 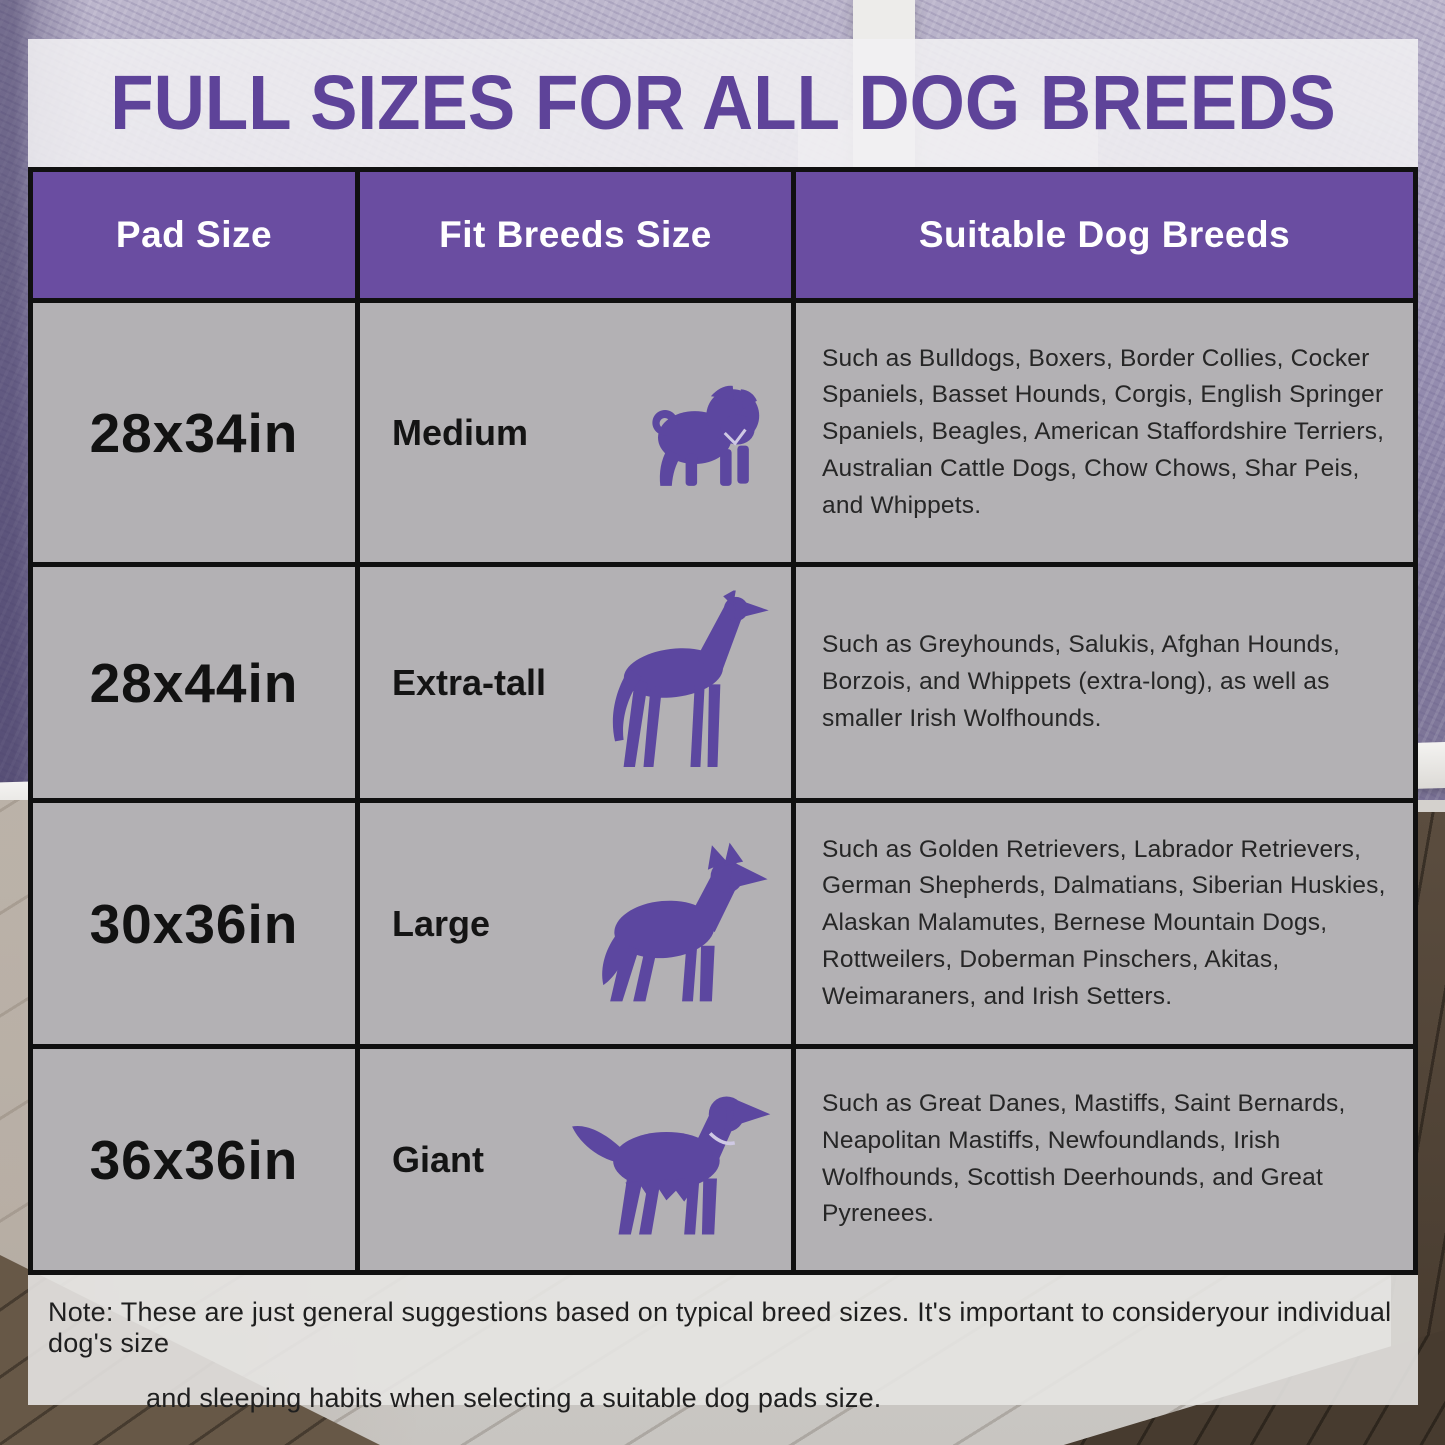 I want to click on pad-size-value: 36x36in, so click(x=194, y=1159).